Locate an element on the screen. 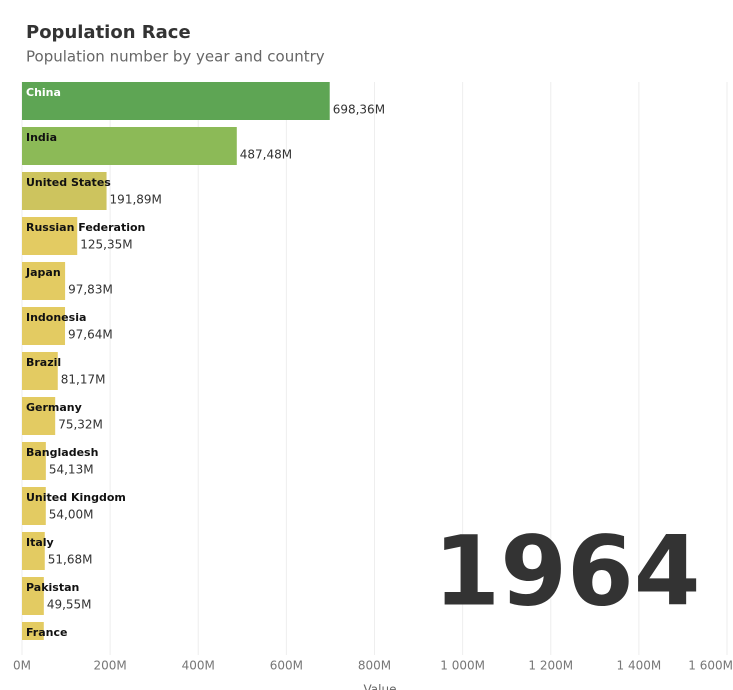 This screenshot has width=733, height=690. category-label: France is located at coordinates (46, 632).